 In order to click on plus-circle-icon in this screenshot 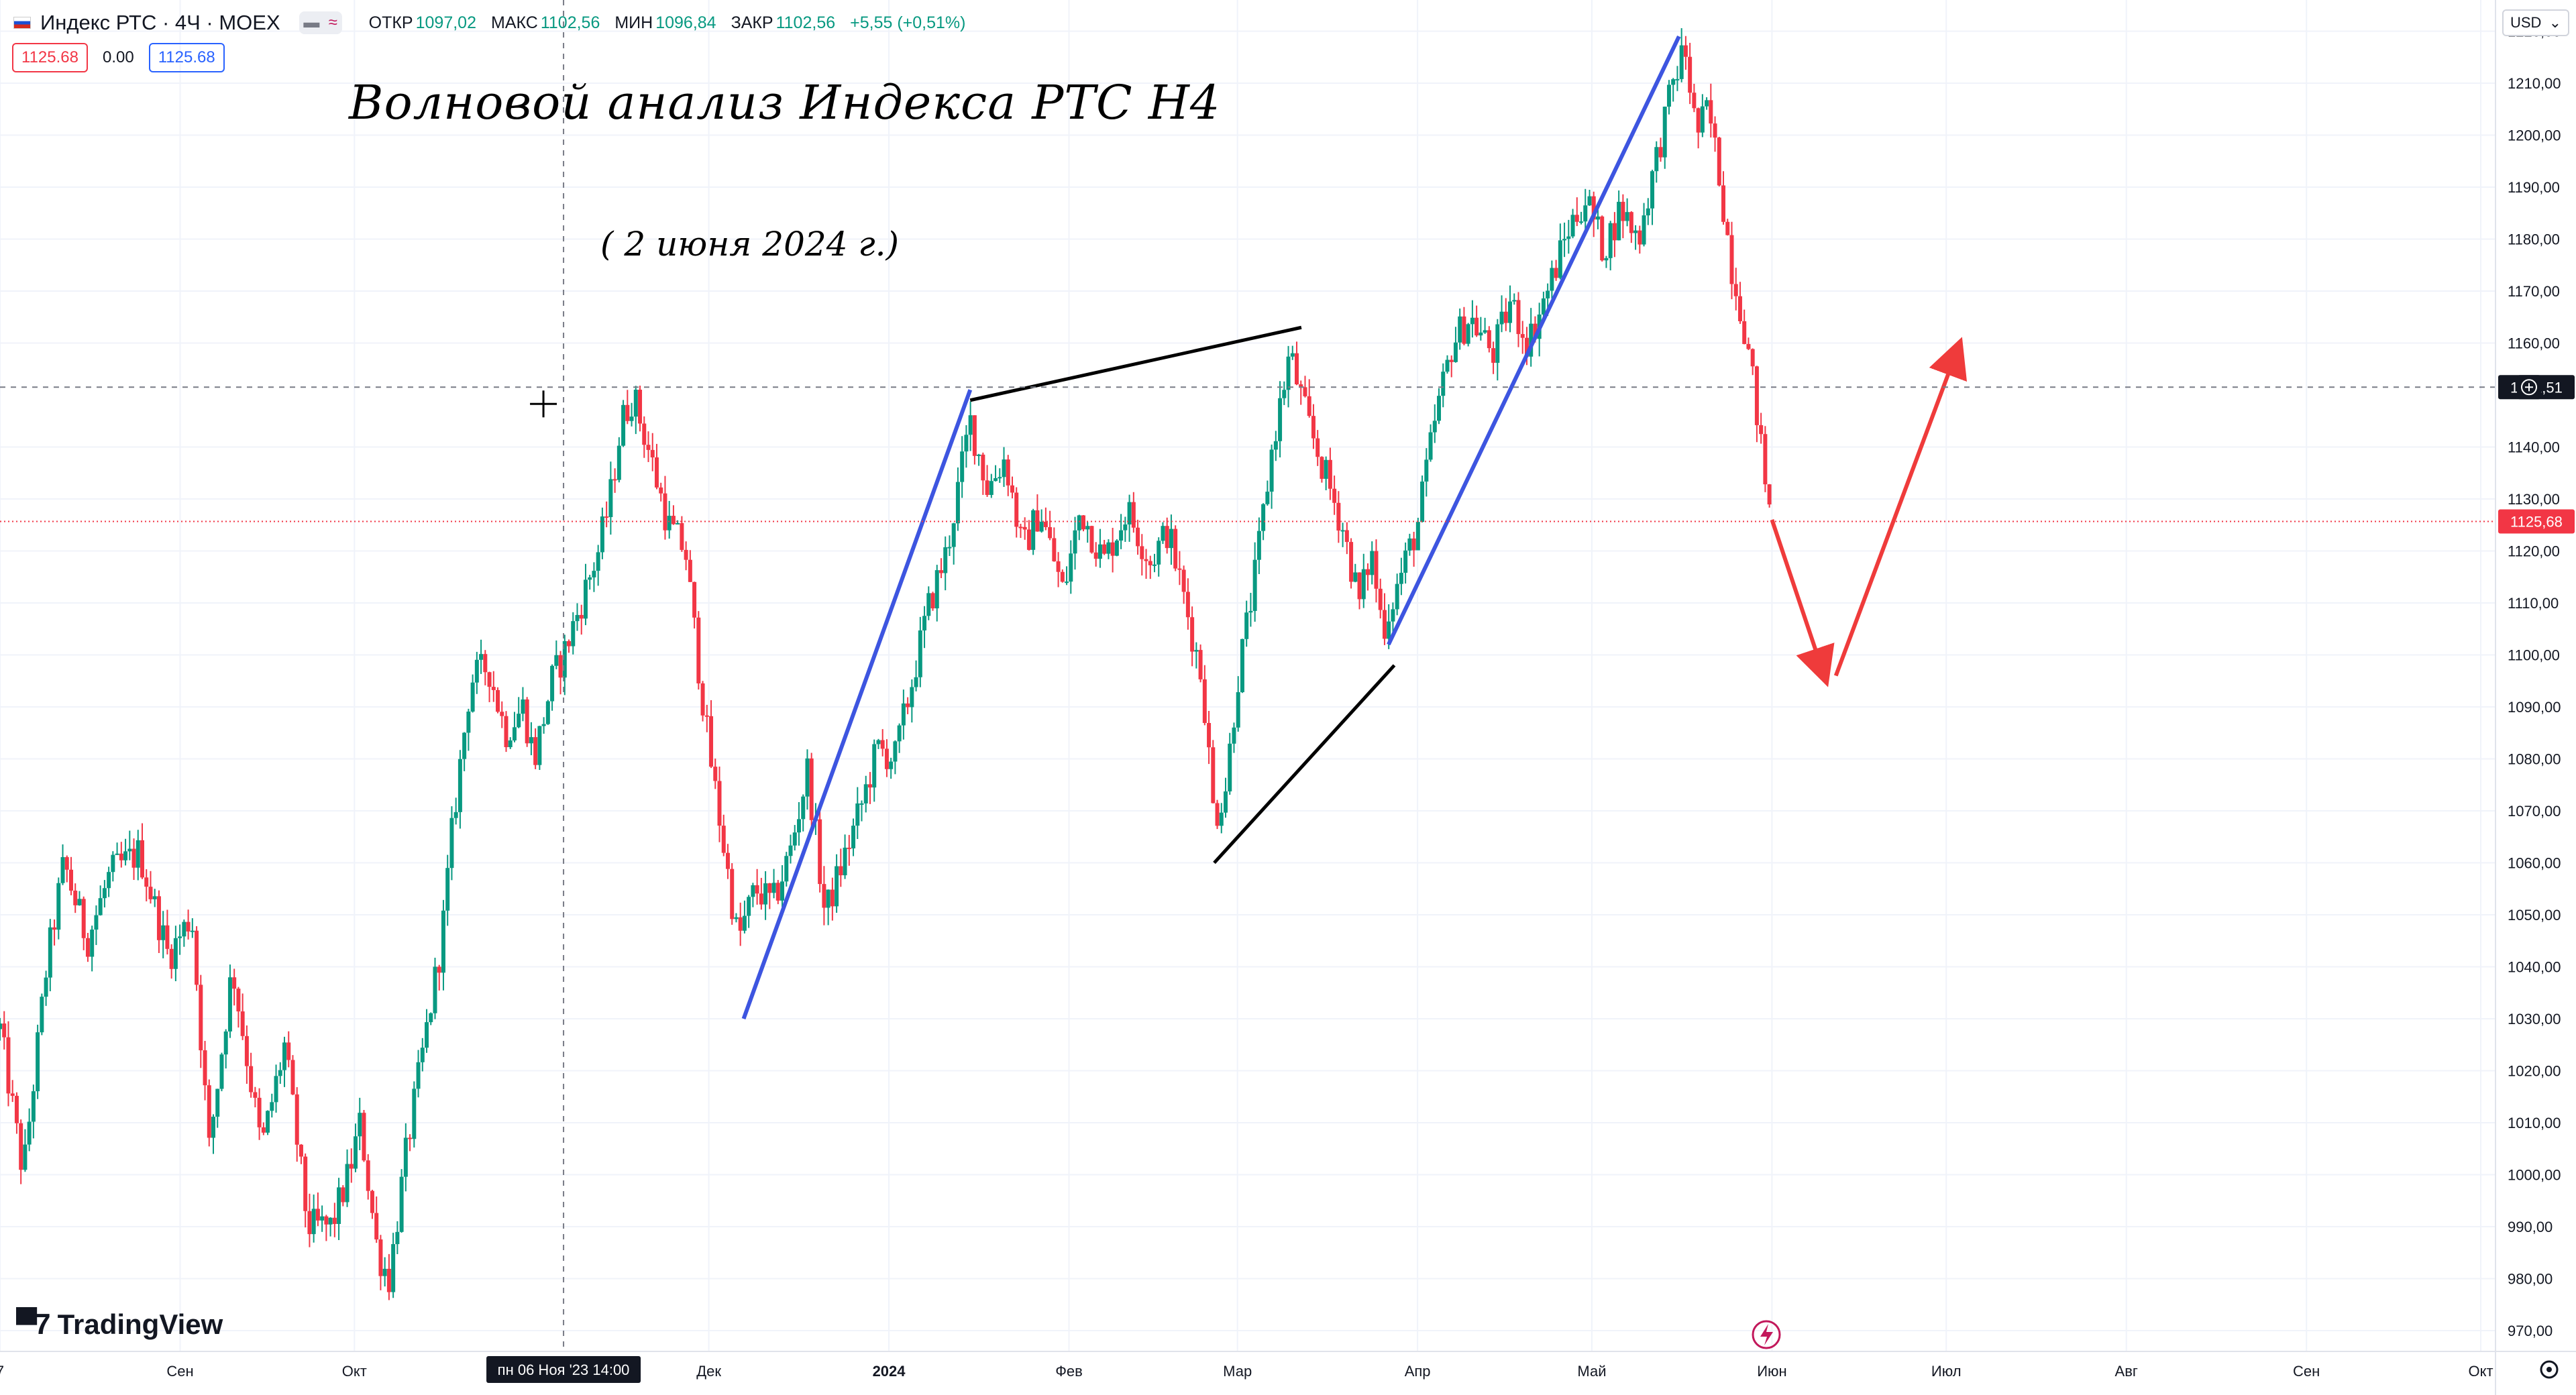, I will do `click(2529, 387)`.